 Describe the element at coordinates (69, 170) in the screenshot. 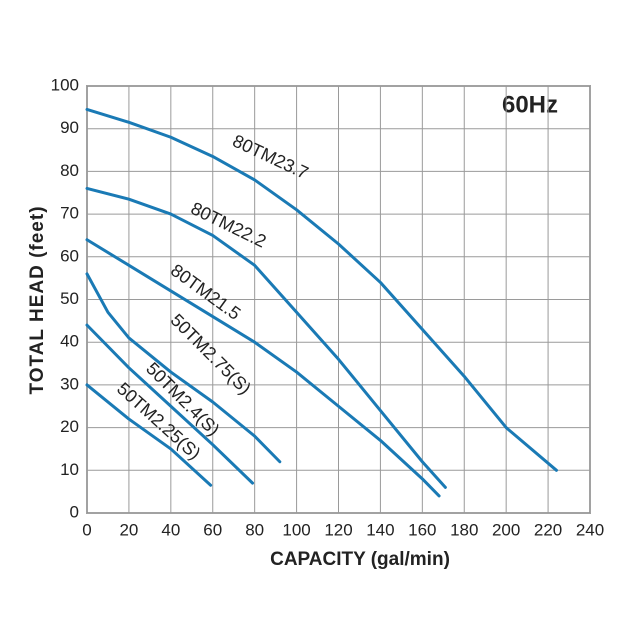

I see `y-tick-label: 80` at that location.